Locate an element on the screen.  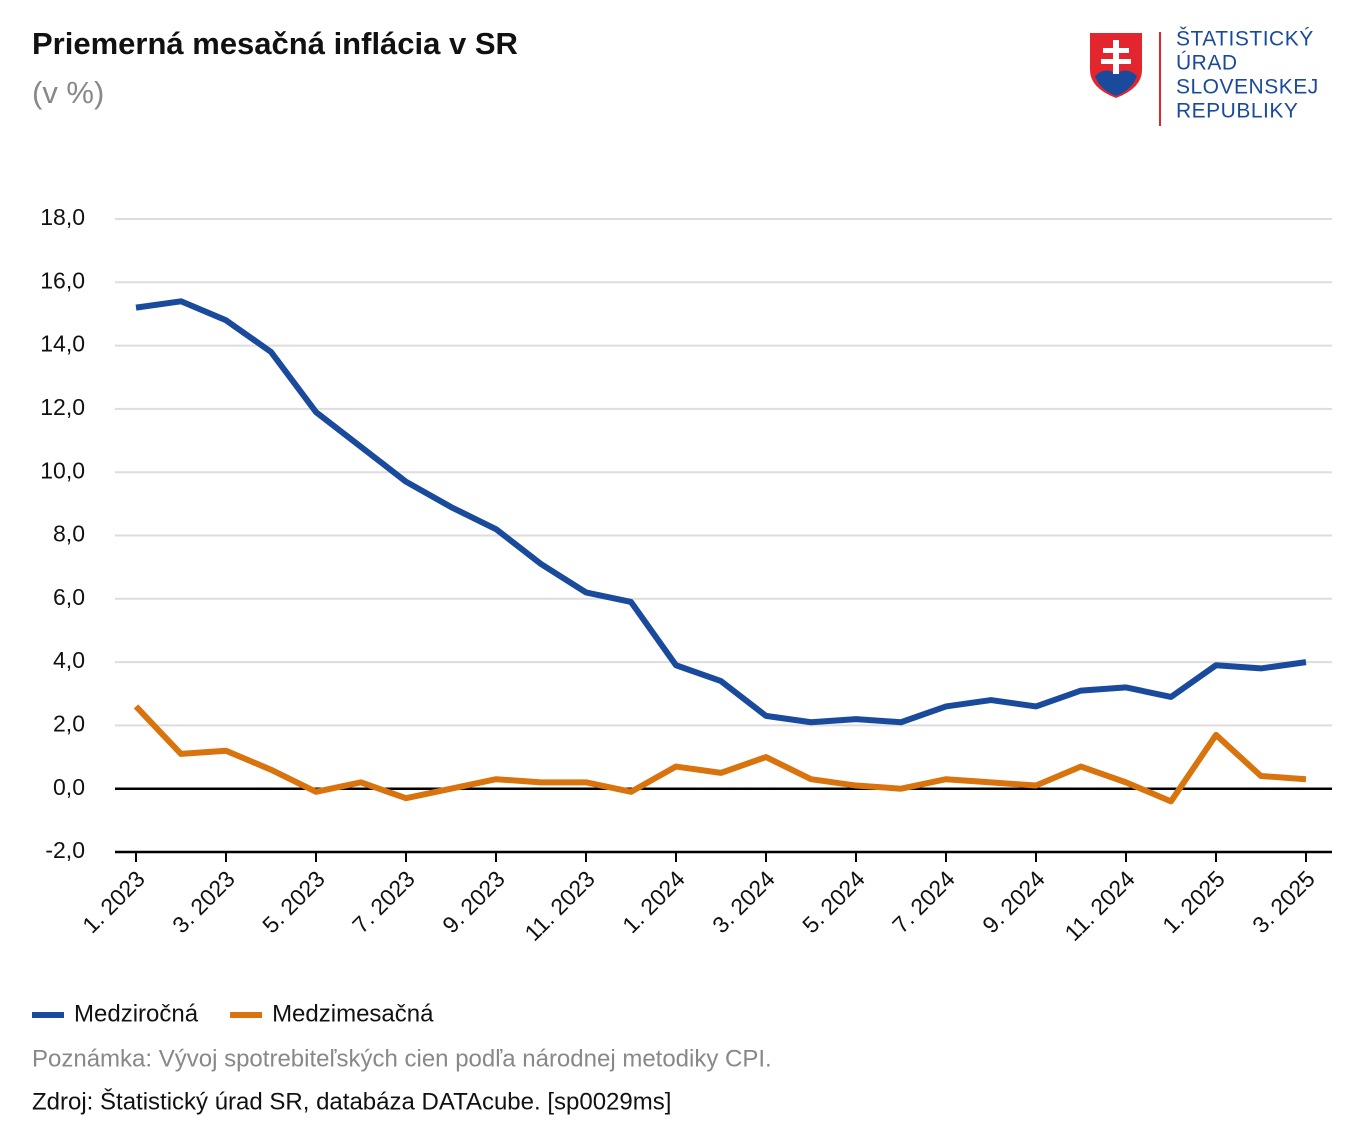
legend-label: Medziročná is located at coordinates (136, 1013).